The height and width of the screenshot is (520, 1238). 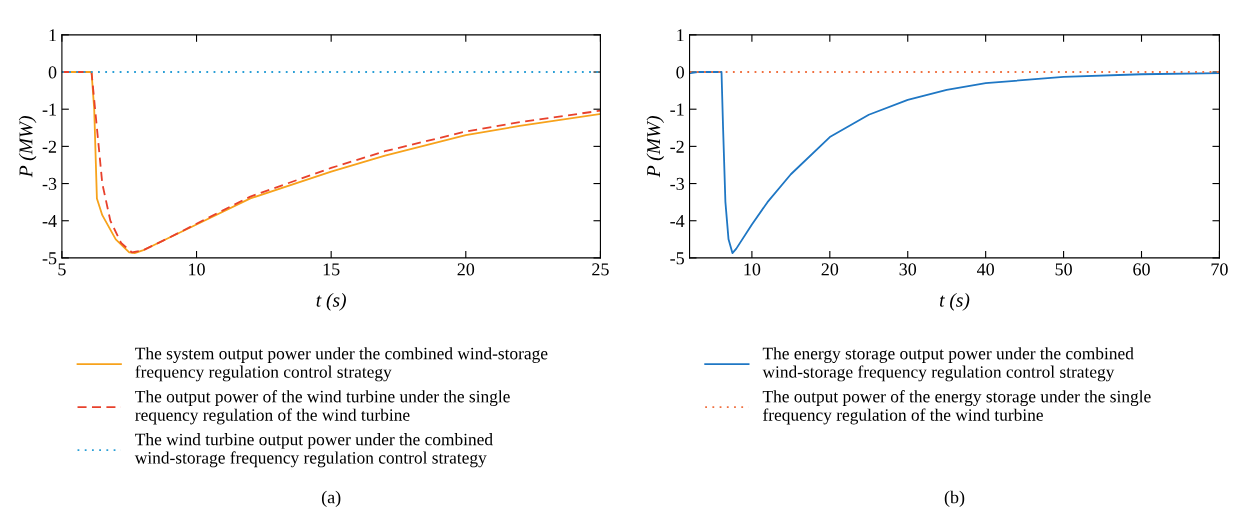 I want to click on x-tick-label: 60, so click(x=1141, y=269).